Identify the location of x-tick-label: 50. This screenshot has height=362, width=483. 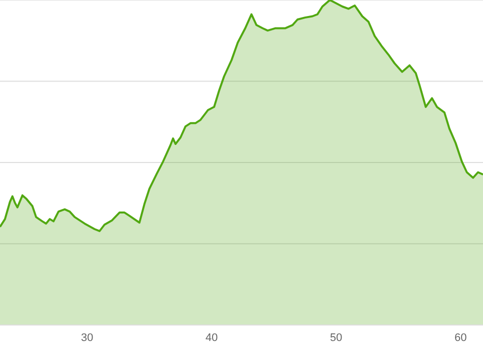
(336, 338).